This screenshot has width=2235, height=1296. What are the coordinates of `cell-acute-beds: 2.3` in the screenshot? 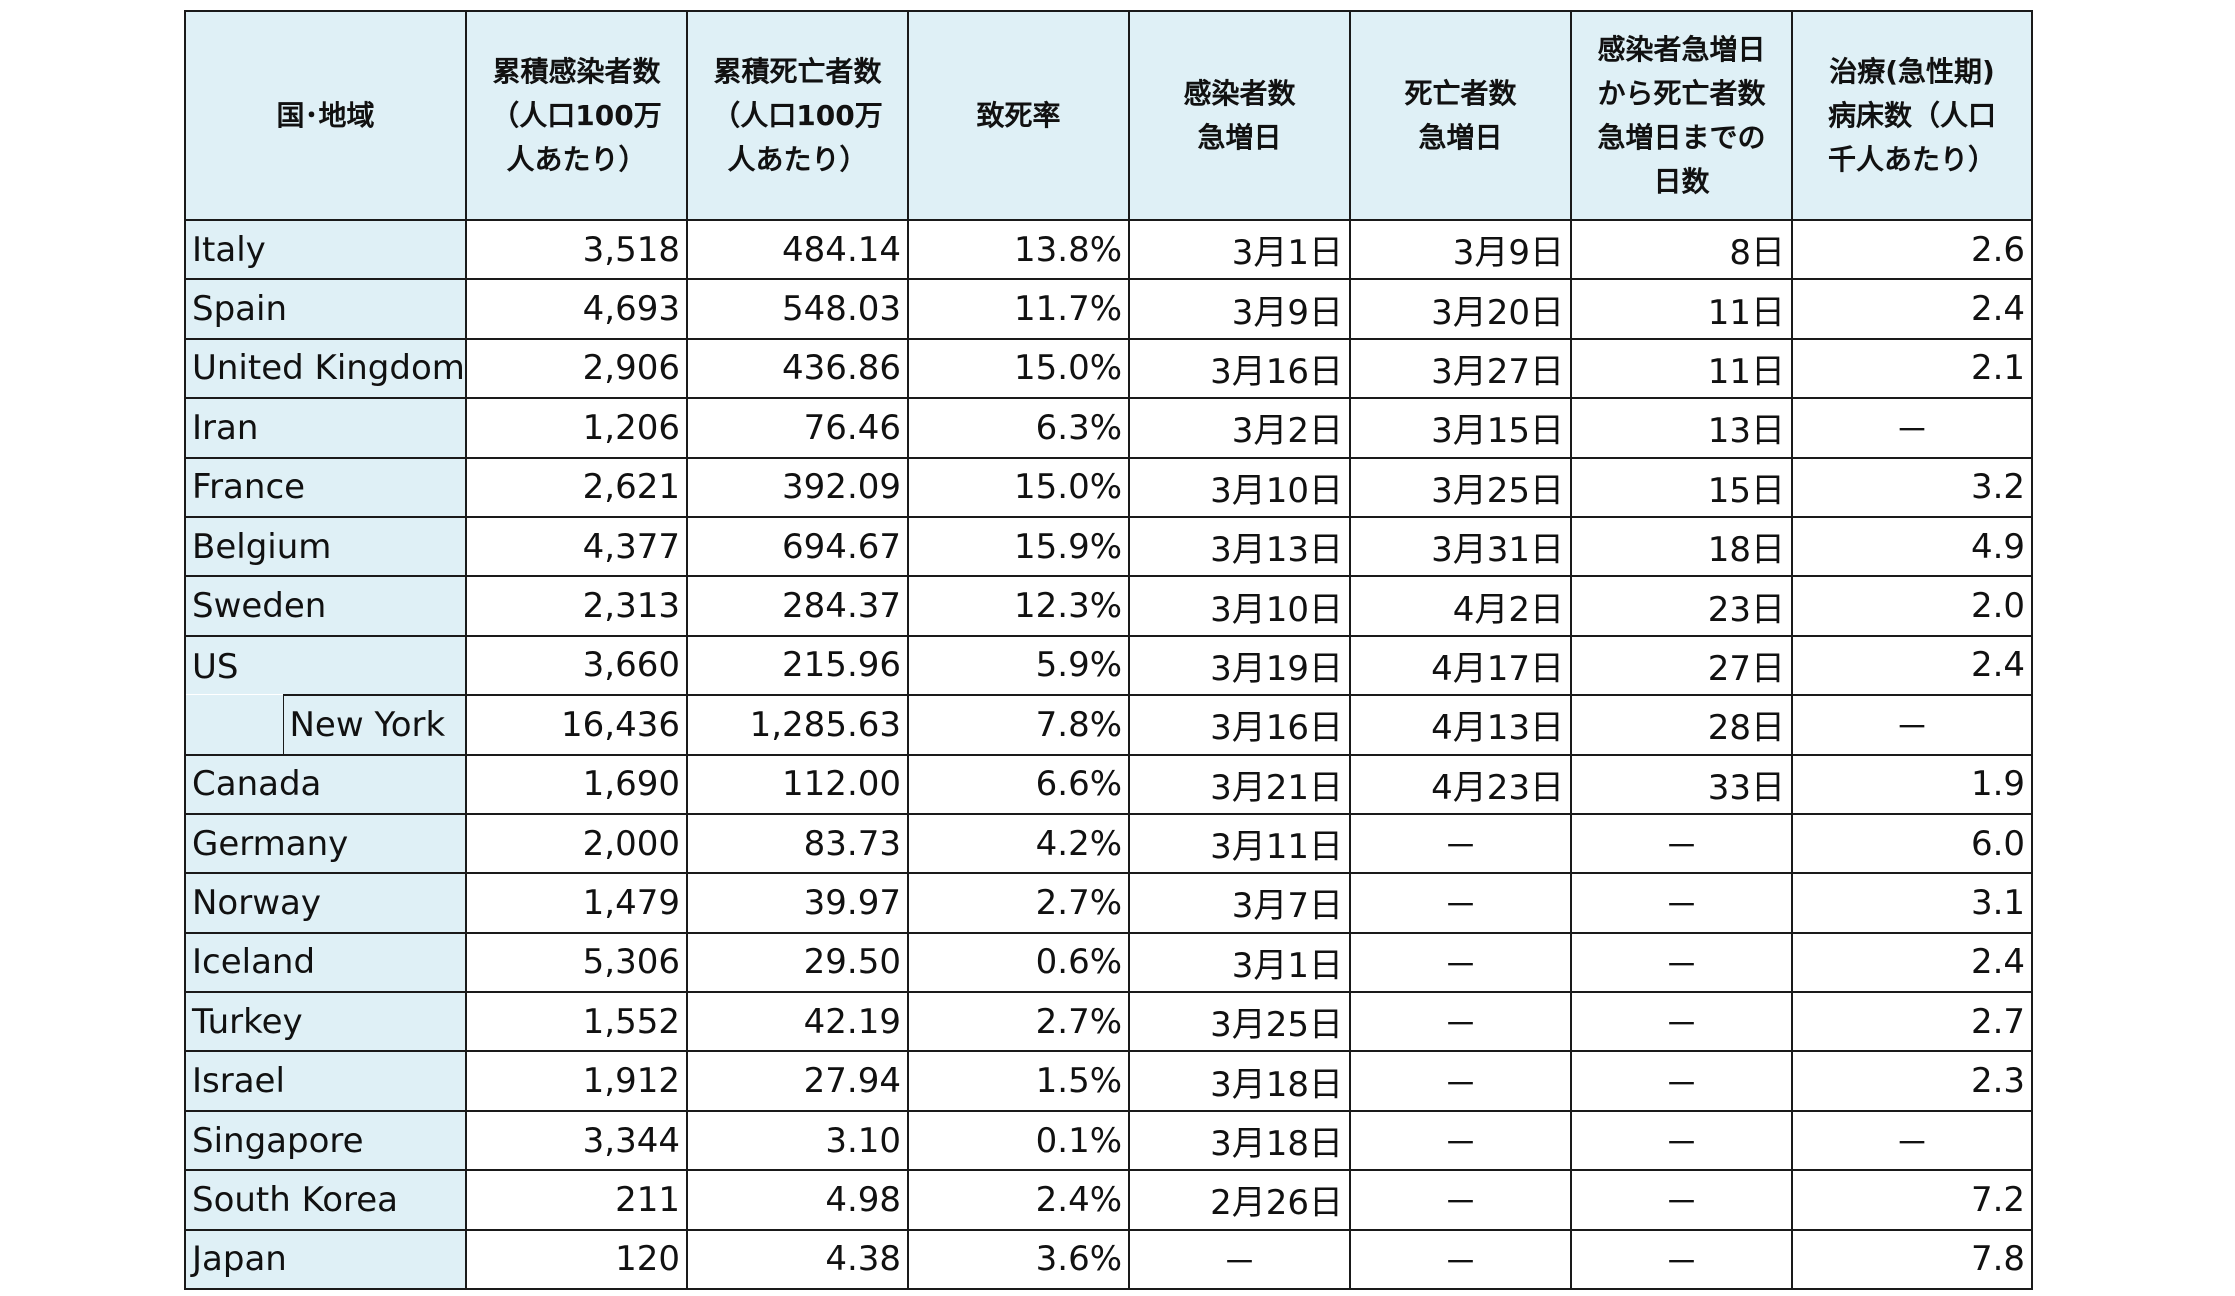 It's located at (1912, 1081).